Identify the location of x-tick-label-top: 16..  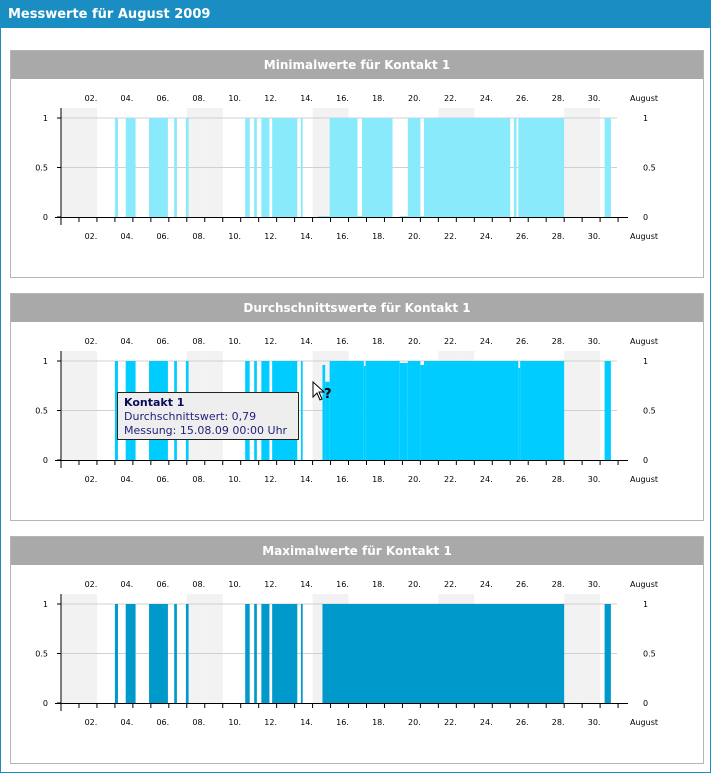
(342, 584).